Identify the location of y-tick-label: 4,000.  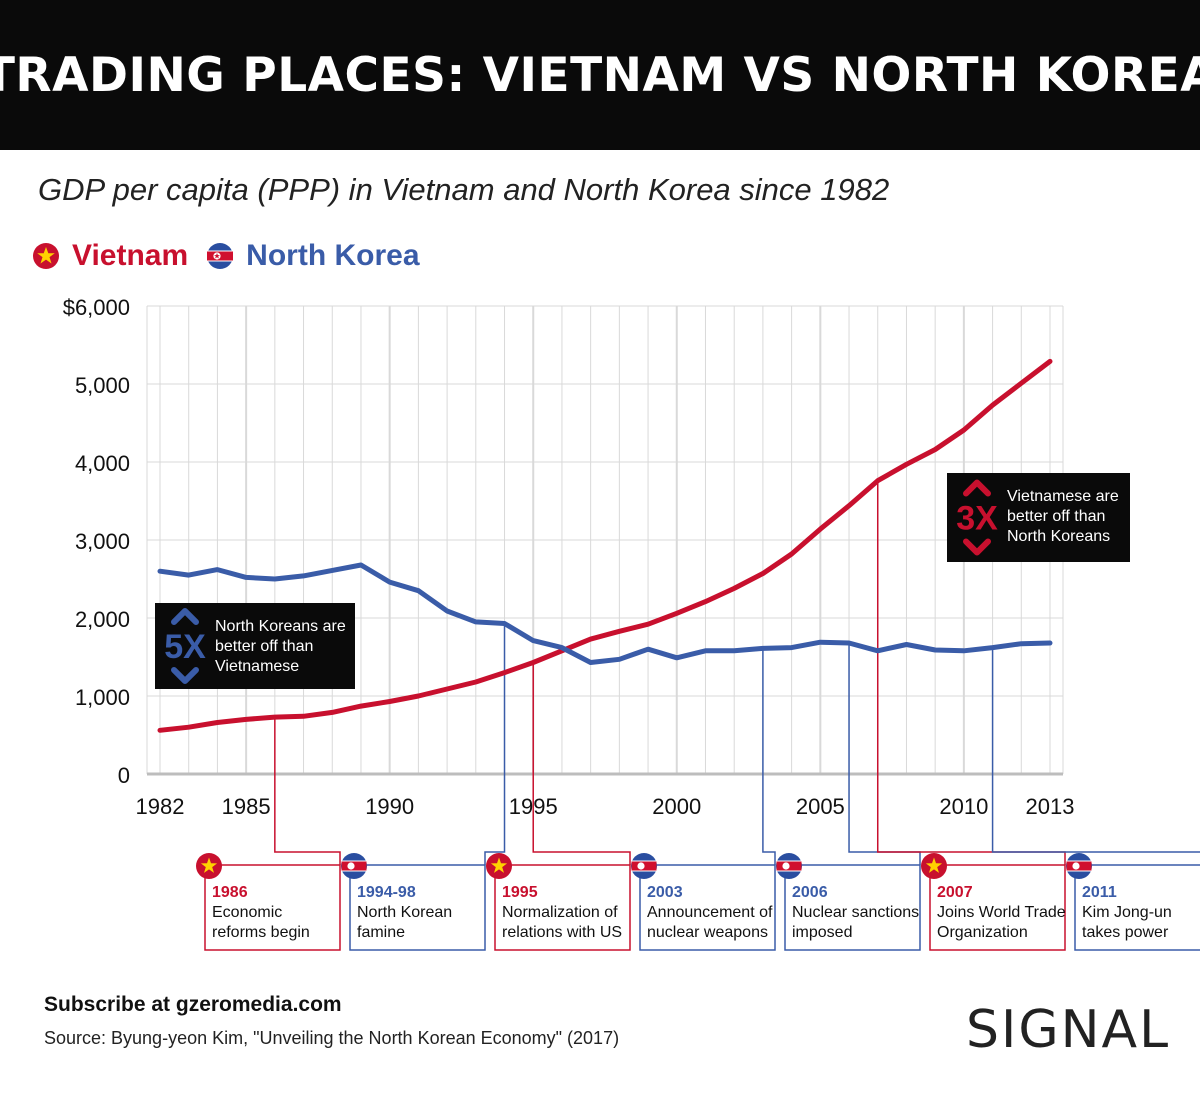
(102, 463).